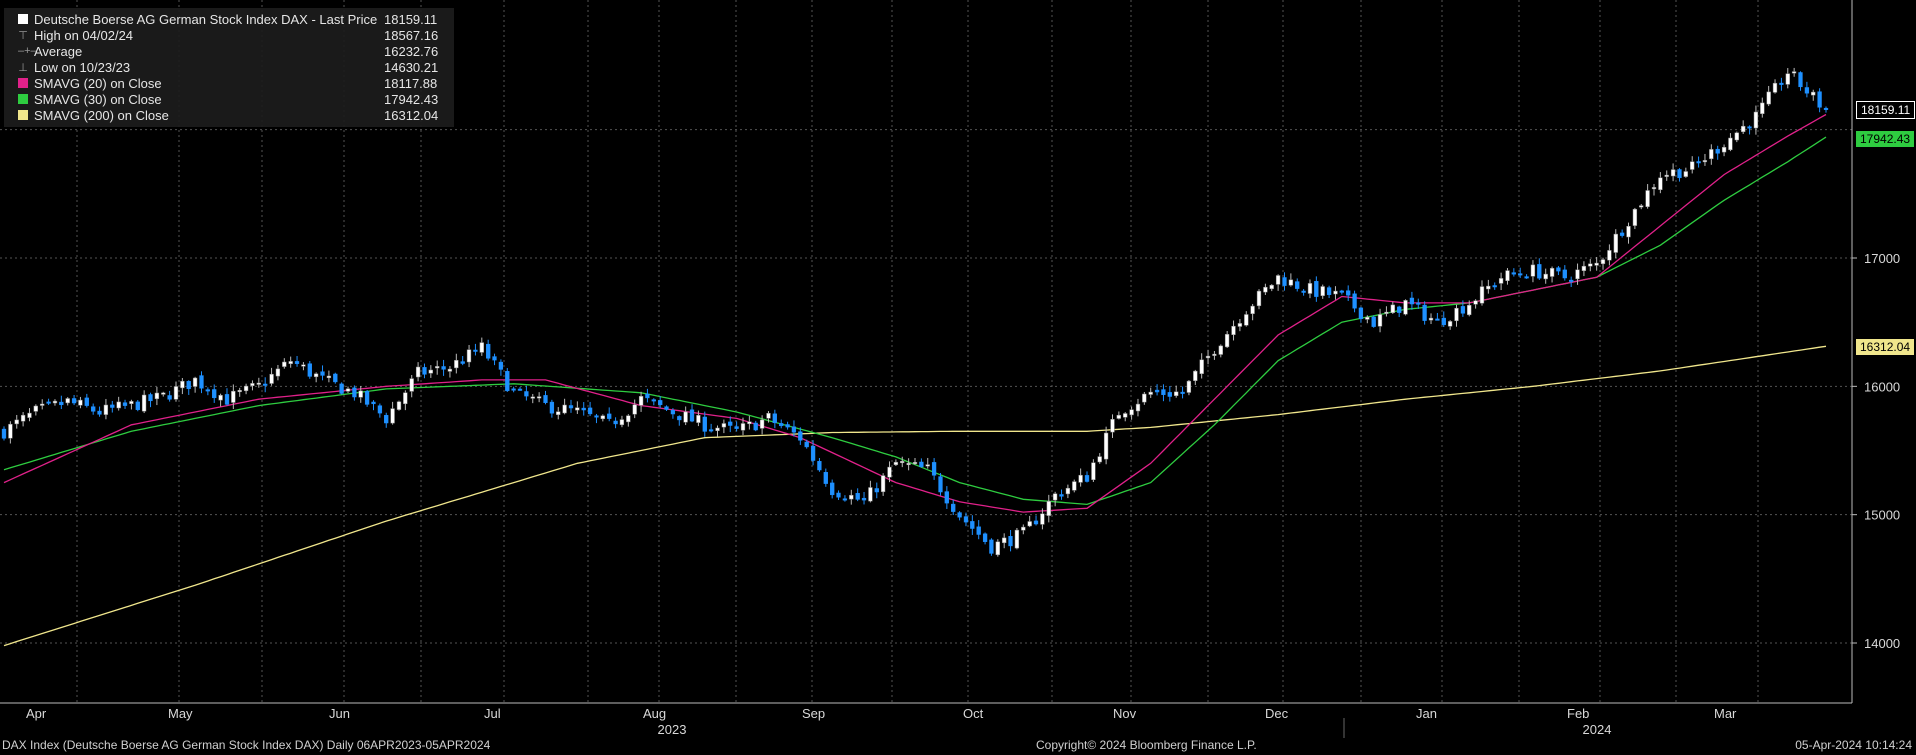 The image size is (1916, 755). Describe the element at coordinates (23, 99) in the screenshot. I see `legend-sma30-swatch` at that location.